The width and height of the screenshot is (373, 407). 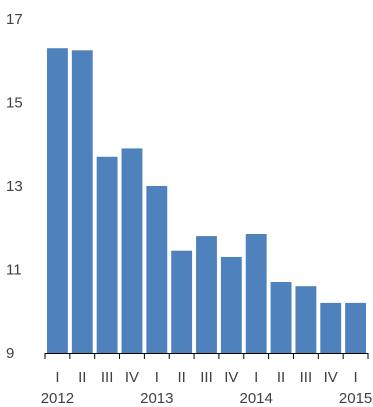 I want to click on year-label: 2013, so click(x=156, y=398).